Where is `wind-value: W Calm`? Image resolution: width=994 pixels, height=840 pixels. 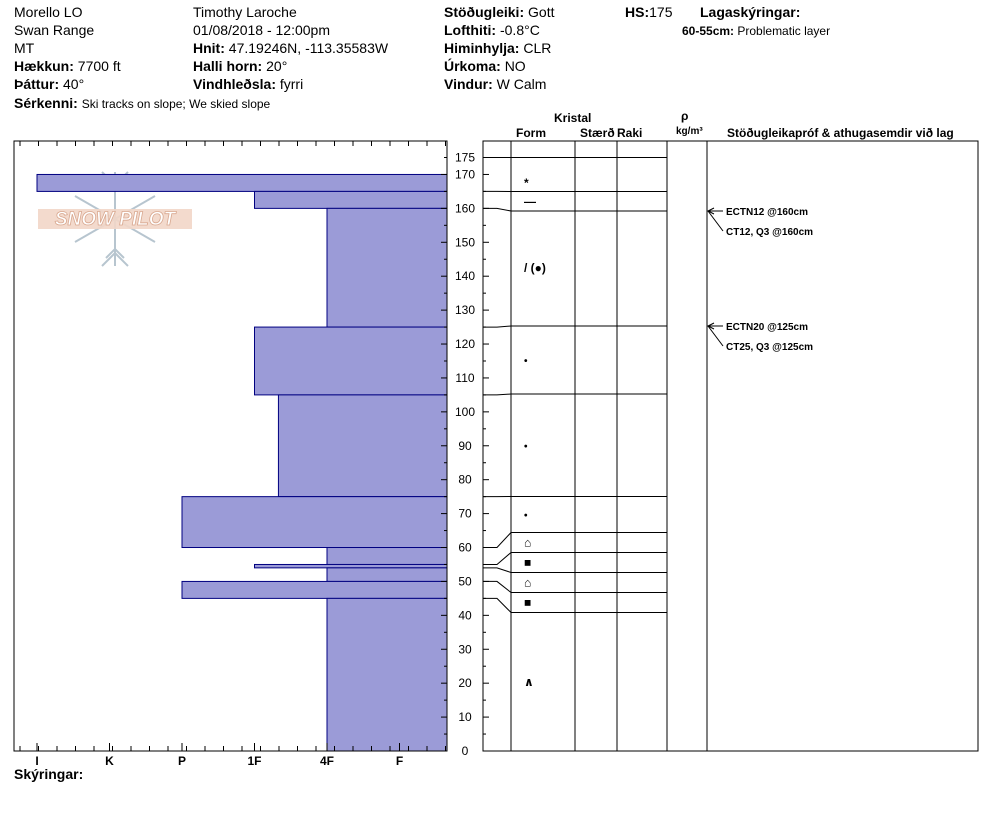
wind-value: W Calm is located at coordinates (521, 84).